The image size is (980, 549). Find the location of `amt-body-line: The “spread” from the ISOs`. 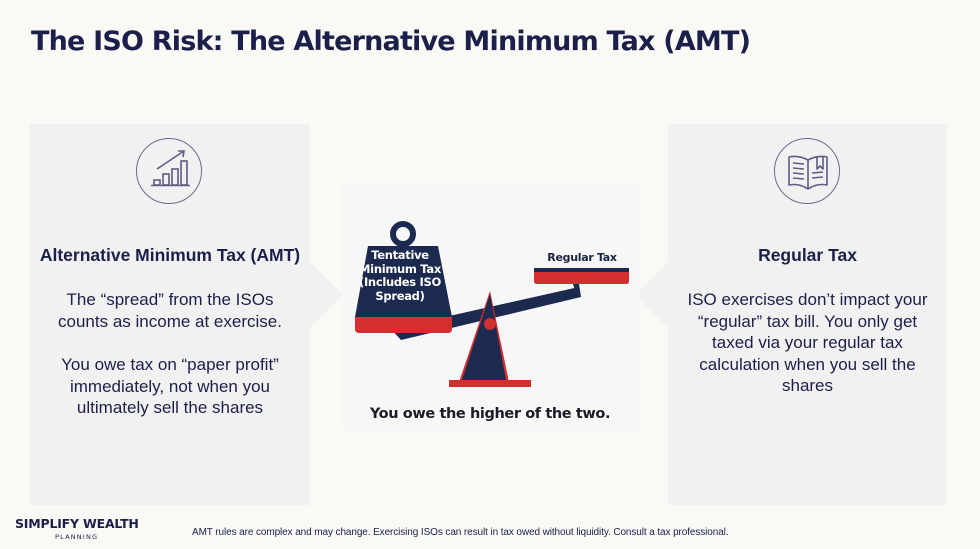

amt-body-line: The “spread” from the ISOs is located at coordinates (170, 299).